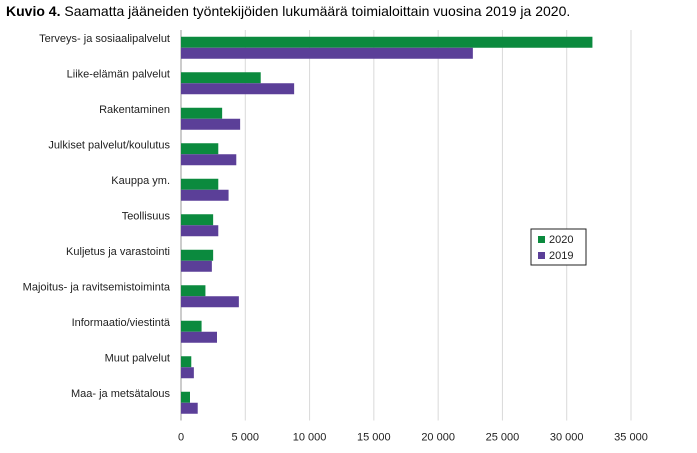 Image resolution: width=697 pixels, height=453 pixels. What do you see at coordinates (561, 256) in the screenshot?
I see `legend-label-2019: 2019` at bounding box center [561, 256].